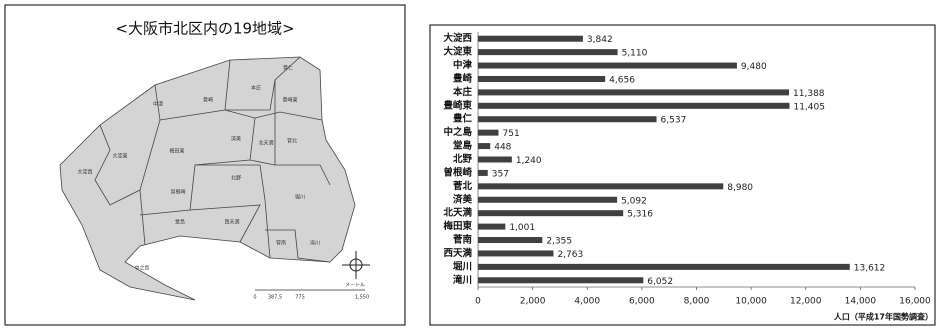  What do you see at coordinates (463, 146) in the screenshot?
I see `y-tick-label: 堂島` at bounding box center [463, 146].